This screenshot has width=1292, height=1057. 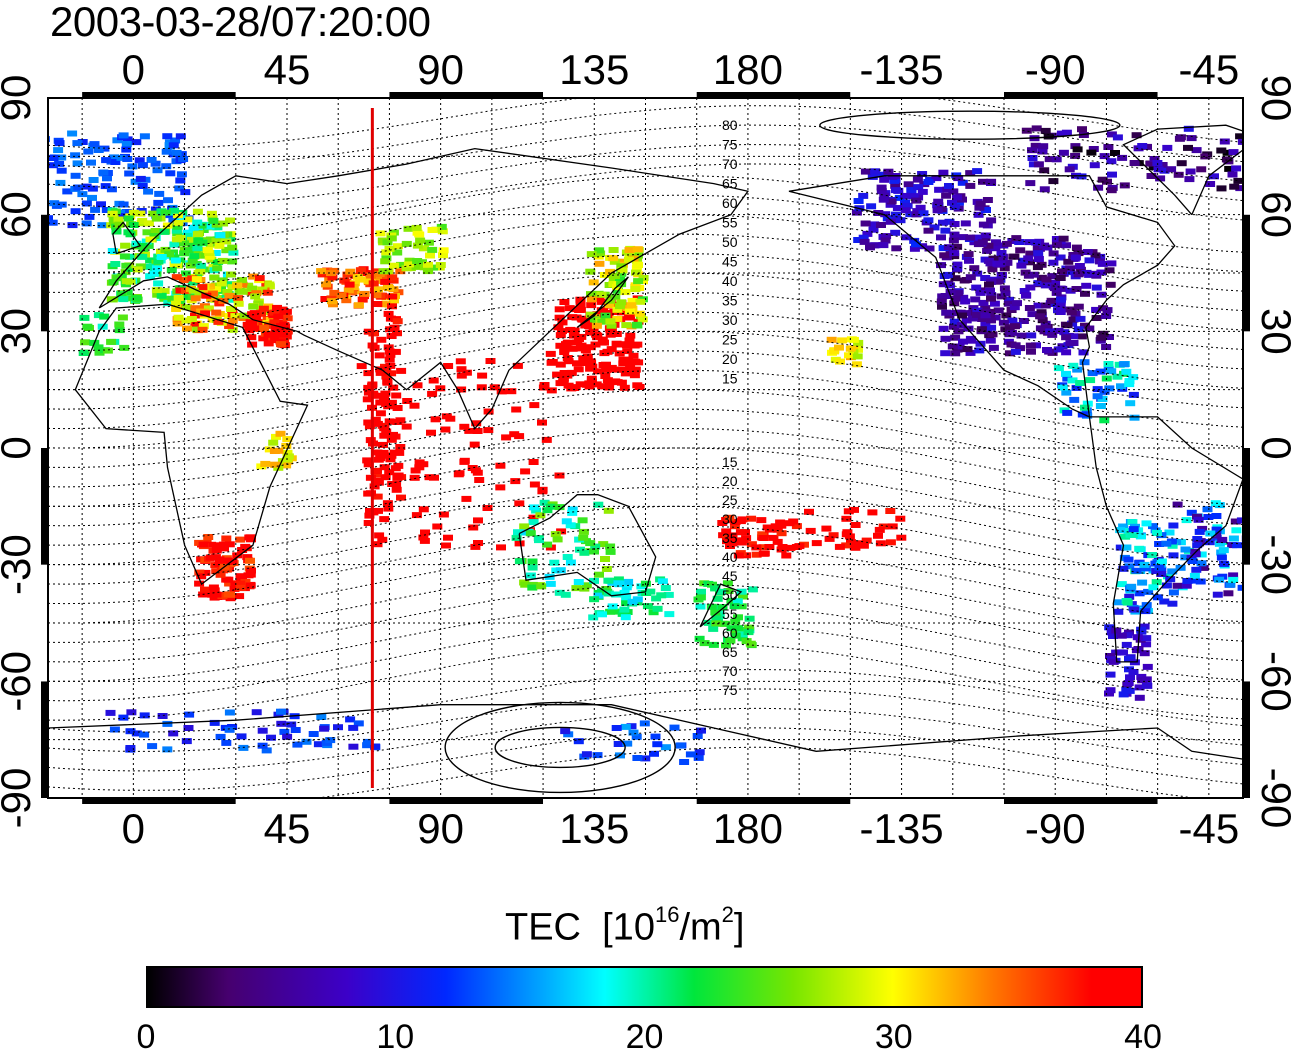 I want to click on lon-label-top: -90, so click(x=1055, y=69).